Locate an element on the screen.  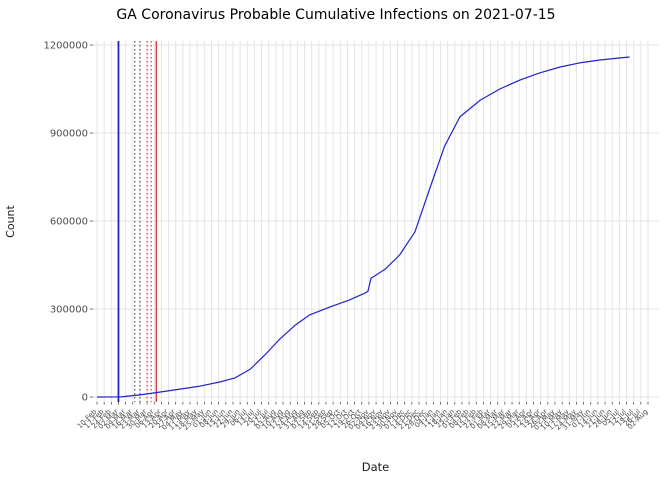
y-tick-label: 0 is located at coordinates (85, 398).